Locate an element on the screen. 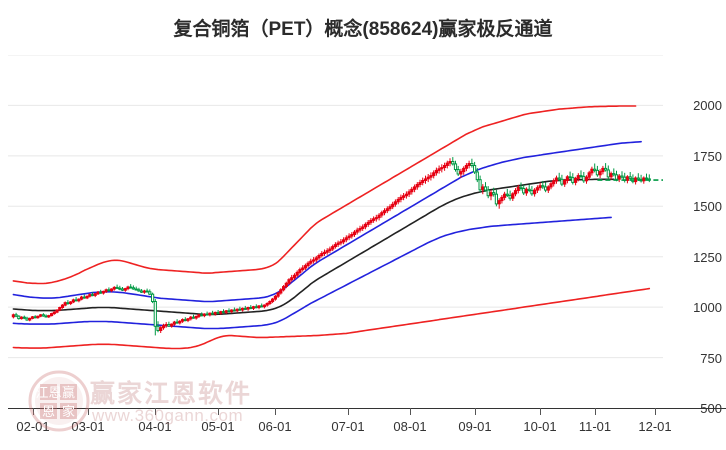 The width and height of the screenshot is (726, 450). x-axis-tick-label: 02-01 is located at coordinates (33, 426).